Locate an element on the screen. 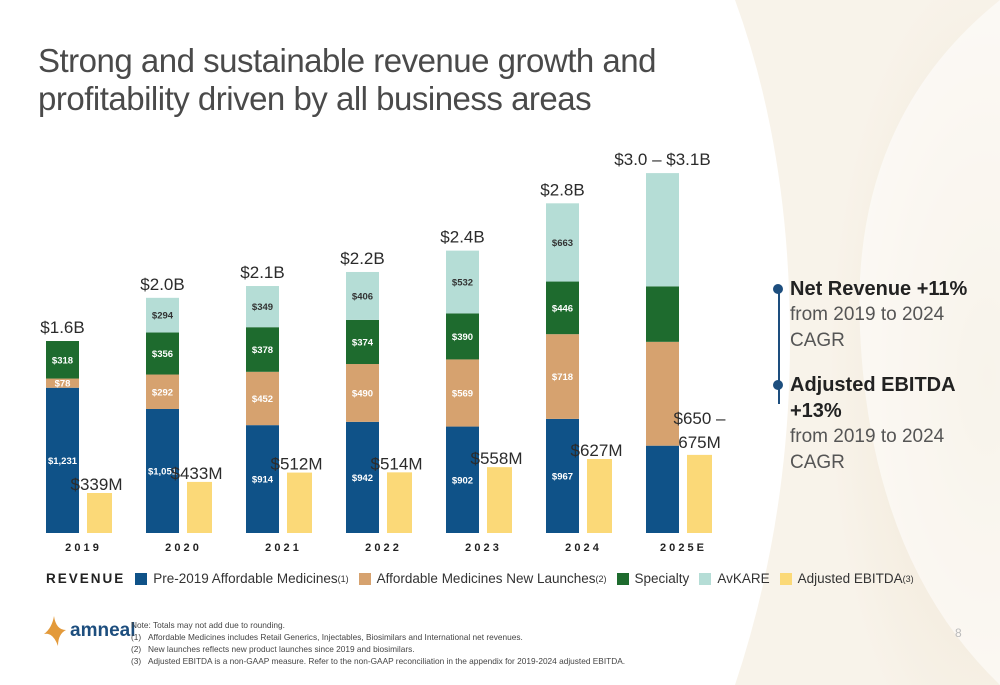  total-label: $1.6B is located at coordinates (62, 327).